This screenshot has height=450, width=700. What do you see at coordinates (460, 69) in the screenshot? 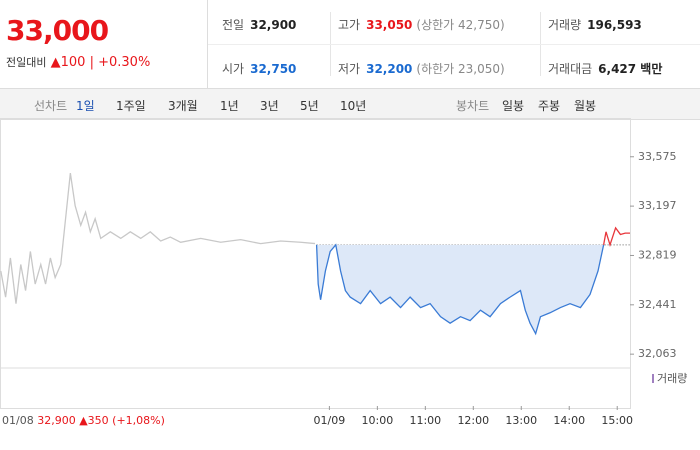
I see `stat-extra: (하한가 23,050)` at bounding box center [460, 69].